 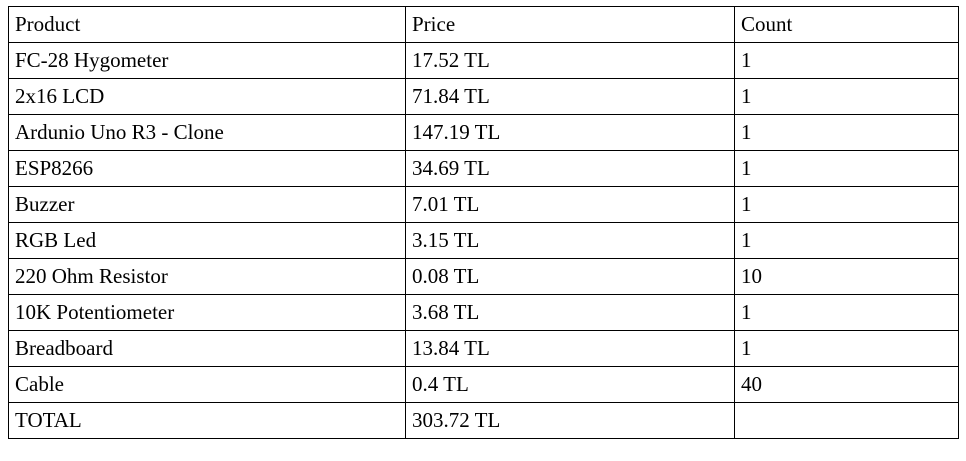 What do you see at coordinates (570, 60) in the screenshot?
I see `cell-price: 17.52 TL` at bounding box center [570, 60].